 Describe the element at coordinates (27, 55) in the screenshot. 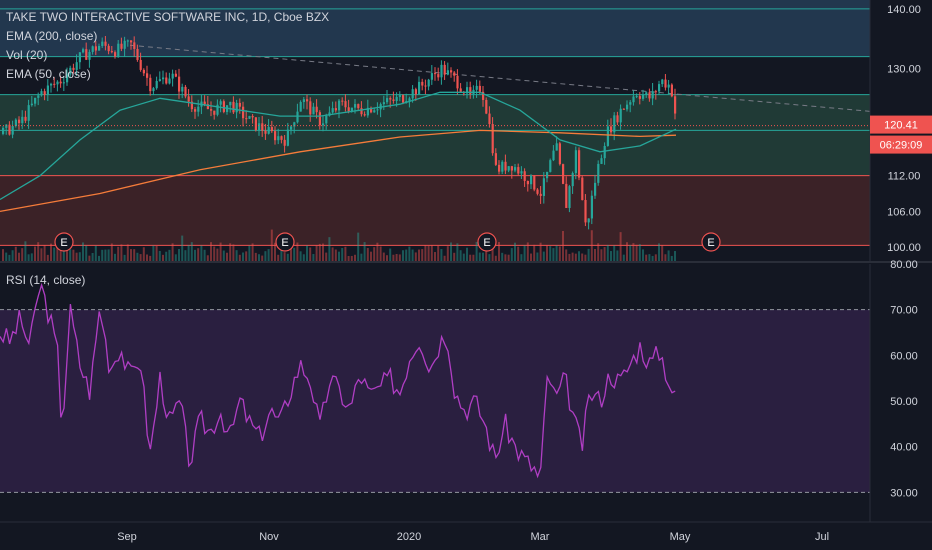

I see `indicator-volume-label: Vol (20)` at that location.